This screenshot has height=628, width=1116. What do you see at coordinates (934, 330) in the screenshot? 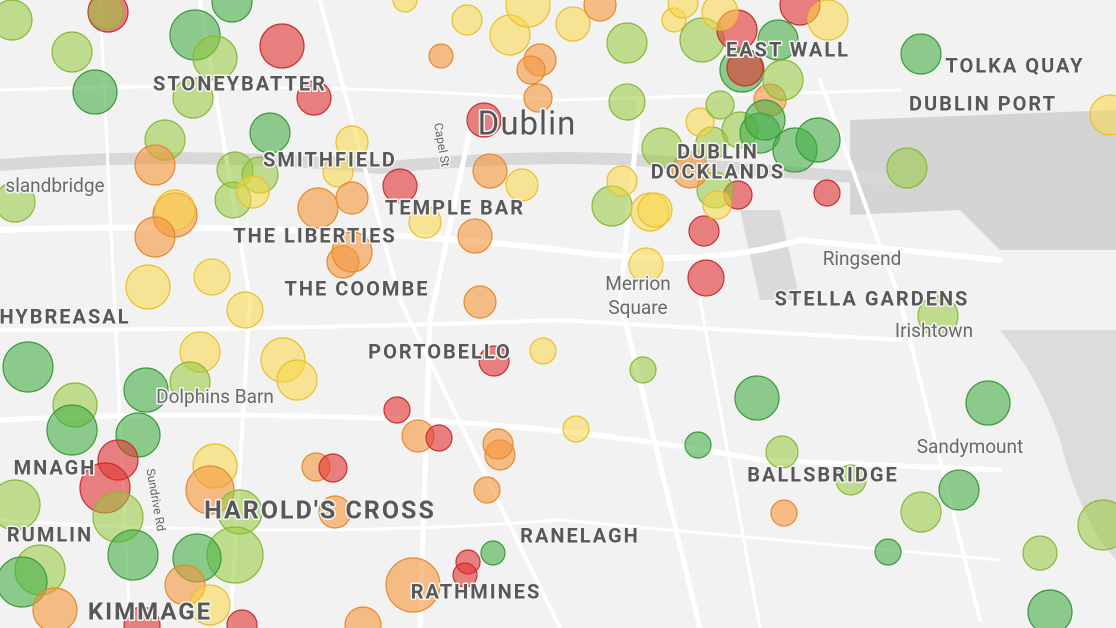
I see `place-label: Irishtown` at bounding box center [934, 330].